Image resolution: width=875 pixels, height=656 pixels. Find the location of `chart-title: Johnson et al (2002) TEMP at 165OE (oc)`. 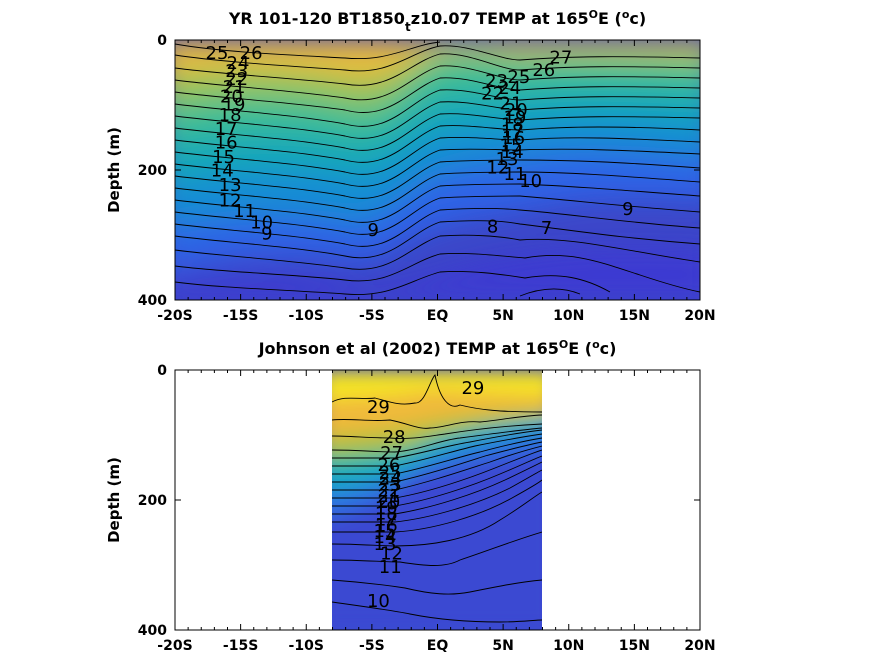

chart-title: Johnson et al (2002) TEMP at 165OE (oc) is located at coordinates (437, 348).